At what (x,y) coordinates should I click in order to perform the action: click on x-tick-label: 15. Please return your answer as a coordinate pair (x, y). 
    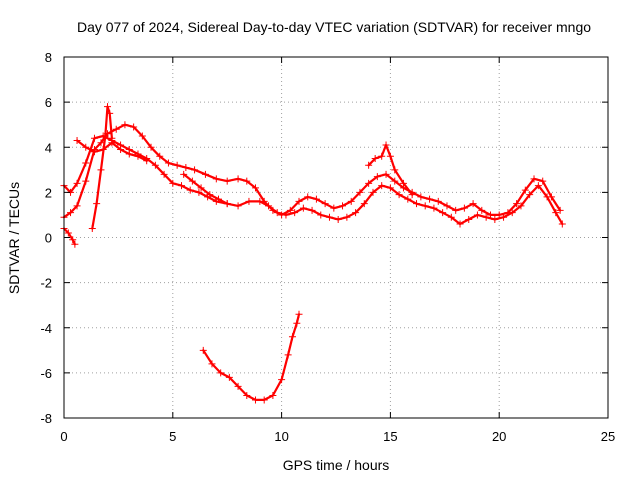
    Looking at the image, I should click on (390, 436).